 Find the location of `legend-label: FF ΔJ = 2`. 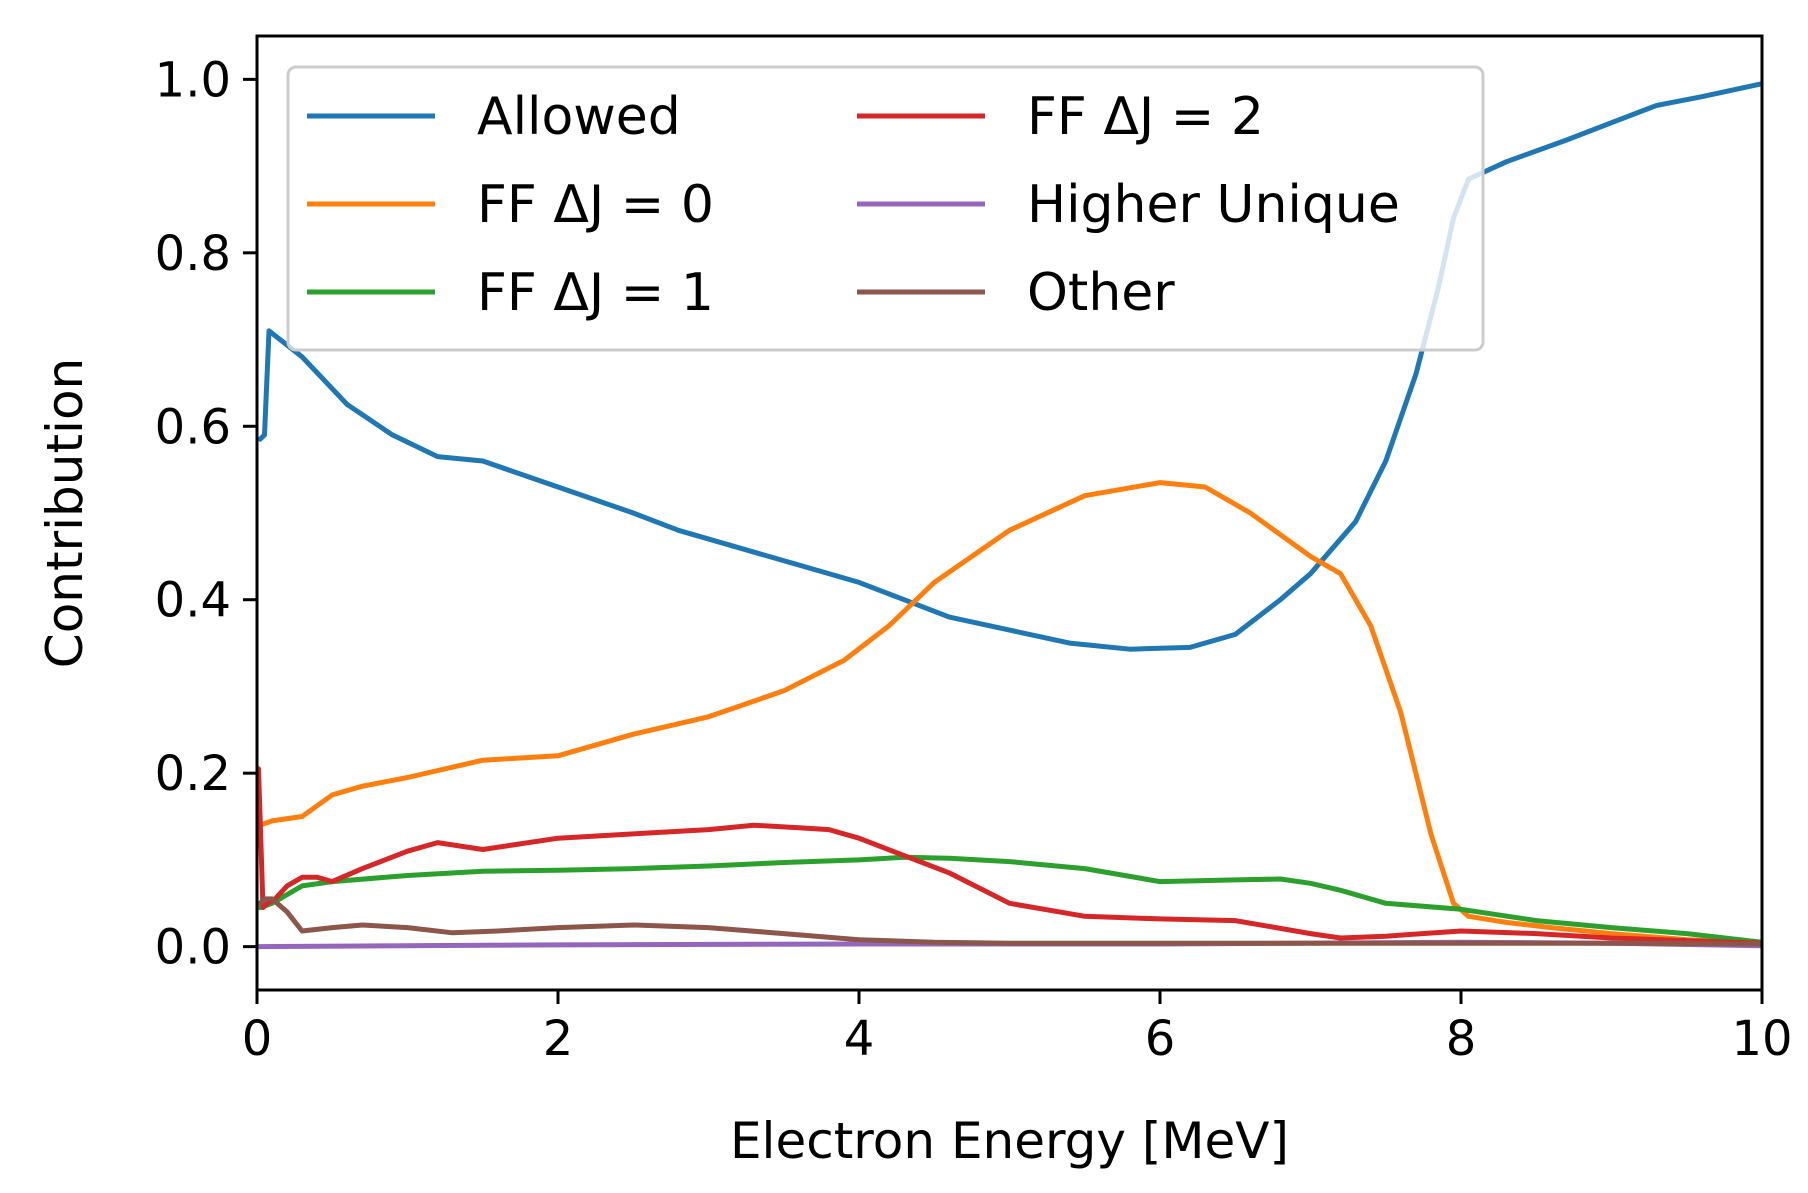

legend-label: FF ΔJ = 2 is located at coordinates (1145, 117).